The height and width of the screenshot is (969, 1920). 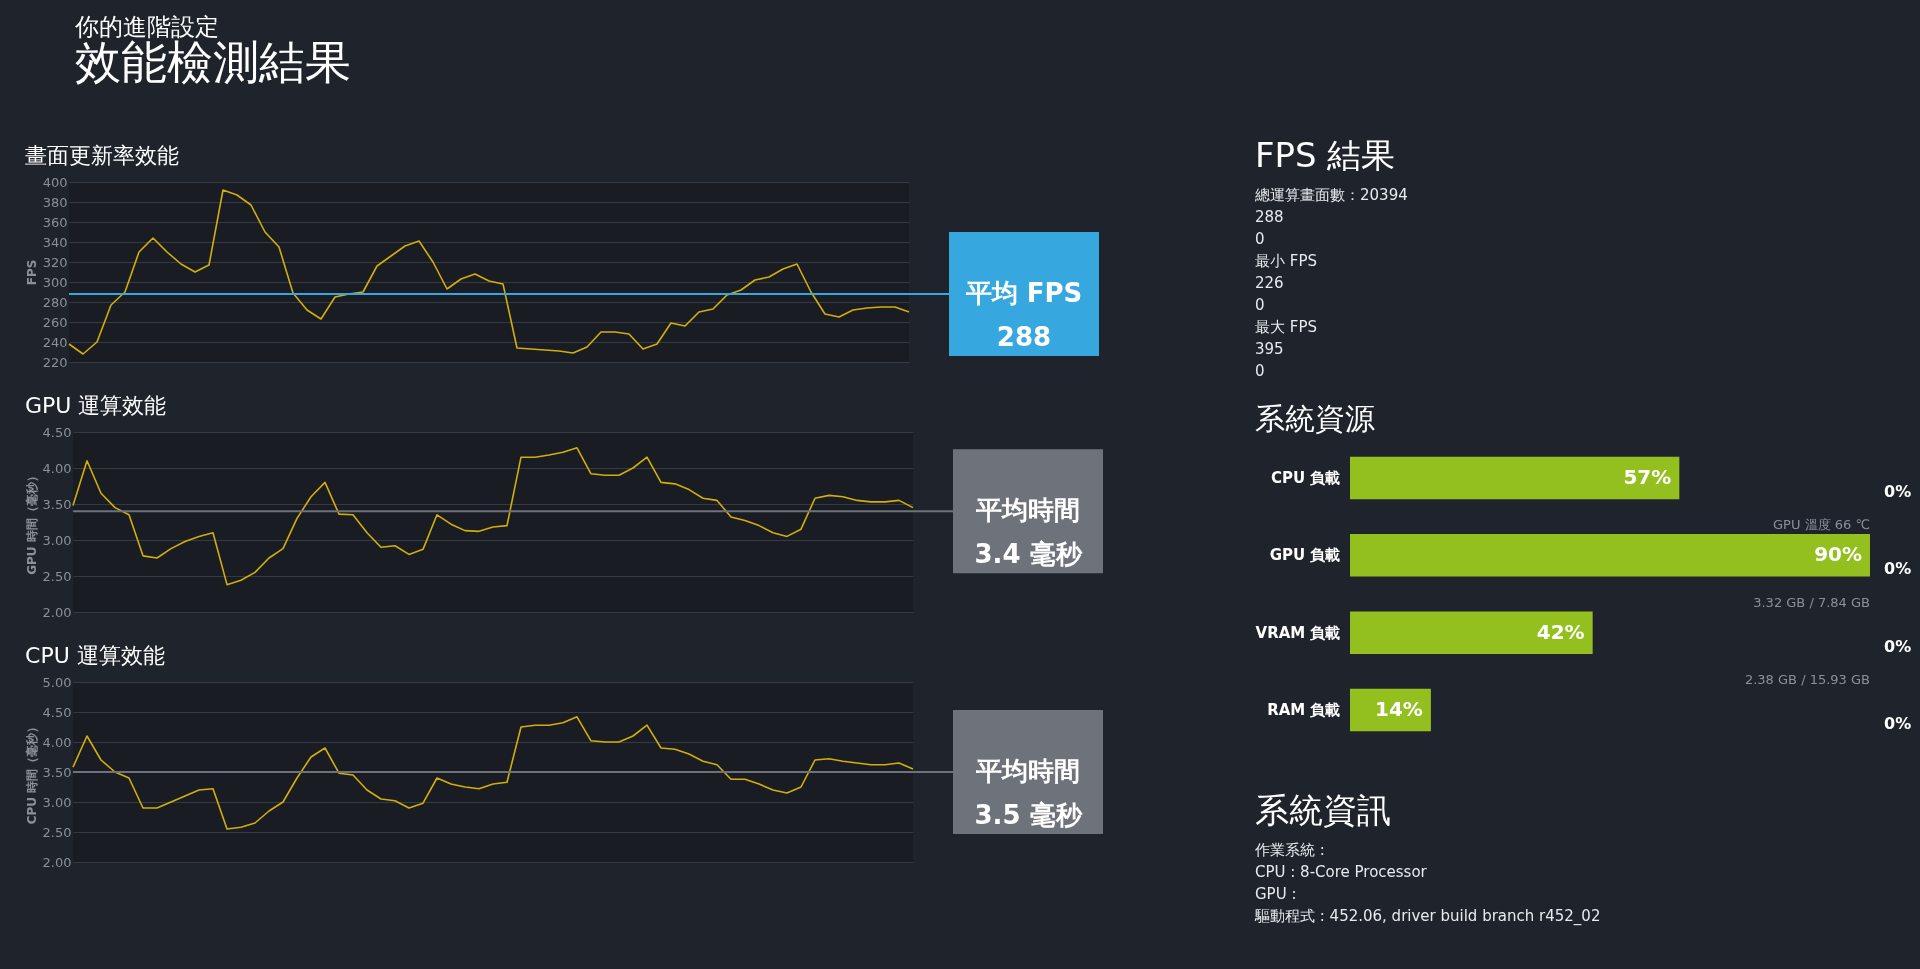 What do you see at coordinates (55, 262) in the screenshot?
I see `y-tick-label: 320` at bounding box center [55, 262].